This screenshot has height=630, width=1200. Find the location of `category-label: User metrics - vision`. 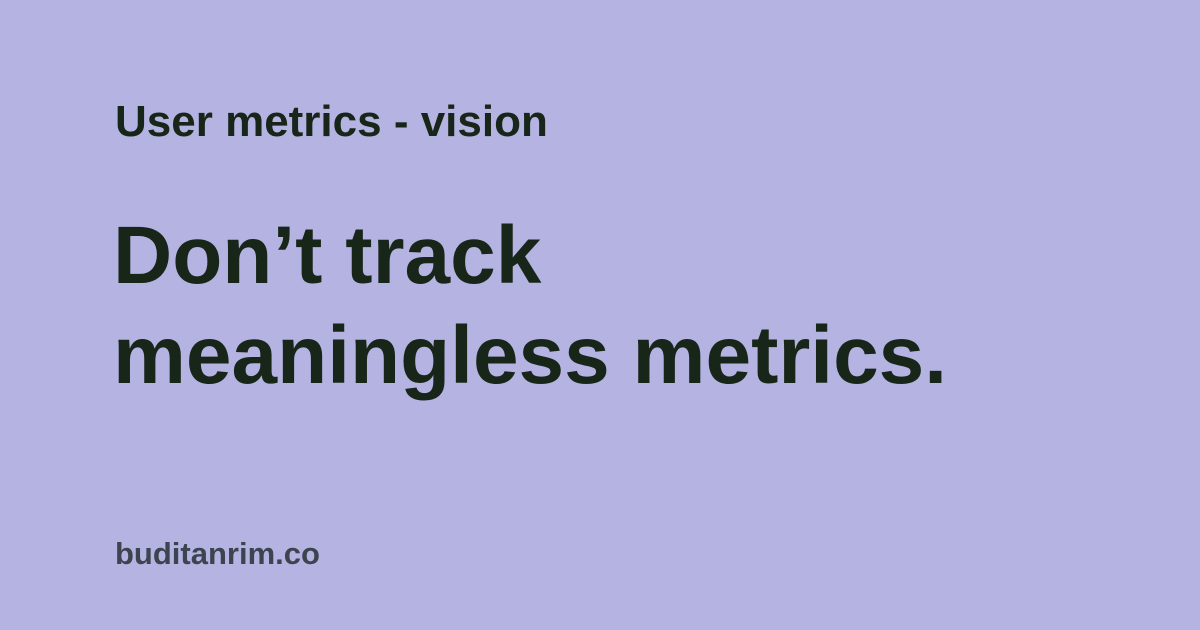

category-label: User metrics - vision is located at coordinates (331, 121).